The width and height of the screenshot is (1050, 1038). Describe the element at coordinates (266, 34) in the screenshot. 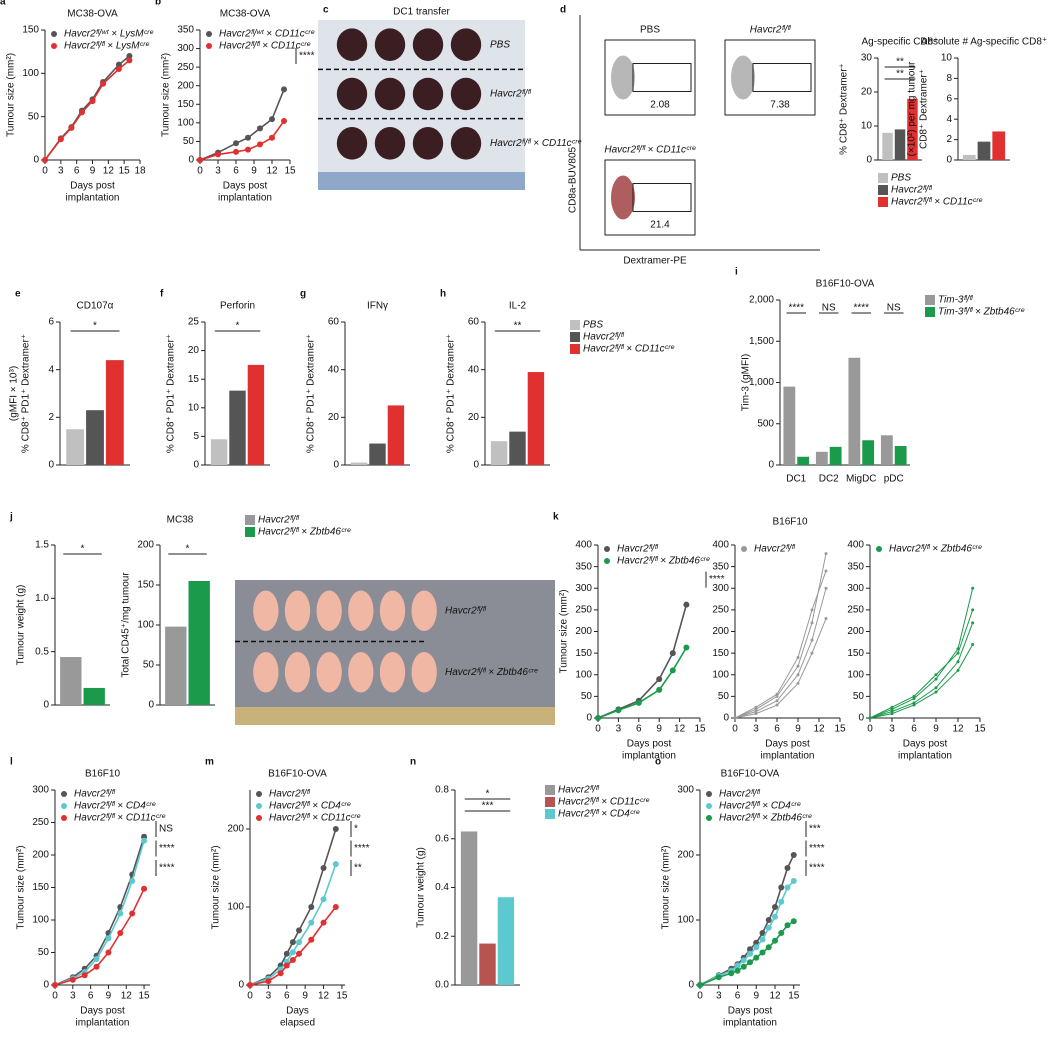

I see `legend-label: Havcr2ᶠˡ/ʷᵗ × CD11cᶜʳᵉ` at that location.